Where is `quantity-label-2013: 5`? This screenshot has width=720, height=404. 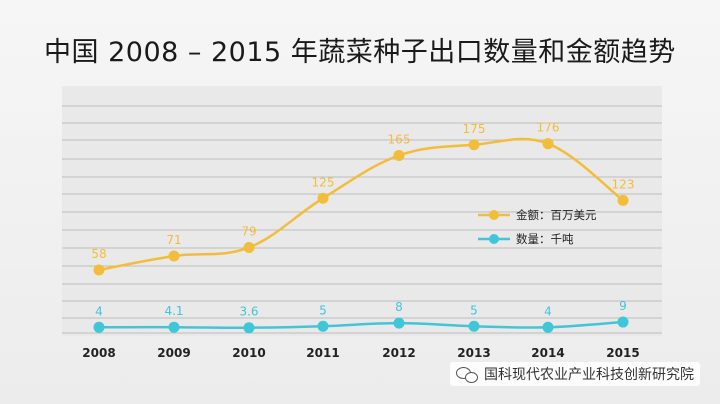
quantity-label-2013: 5 is located at coordinates (474, 310).